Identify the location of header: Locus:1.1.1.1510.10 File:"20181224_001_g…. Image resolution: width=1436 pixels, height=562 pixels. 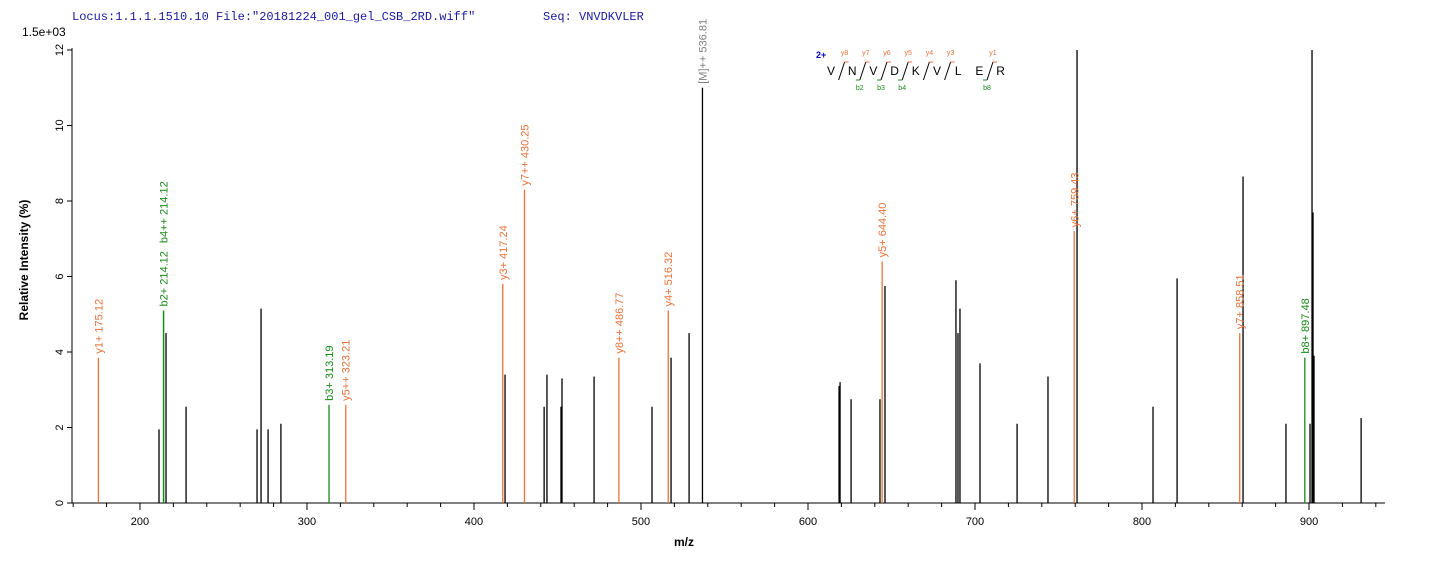
(273, 17).